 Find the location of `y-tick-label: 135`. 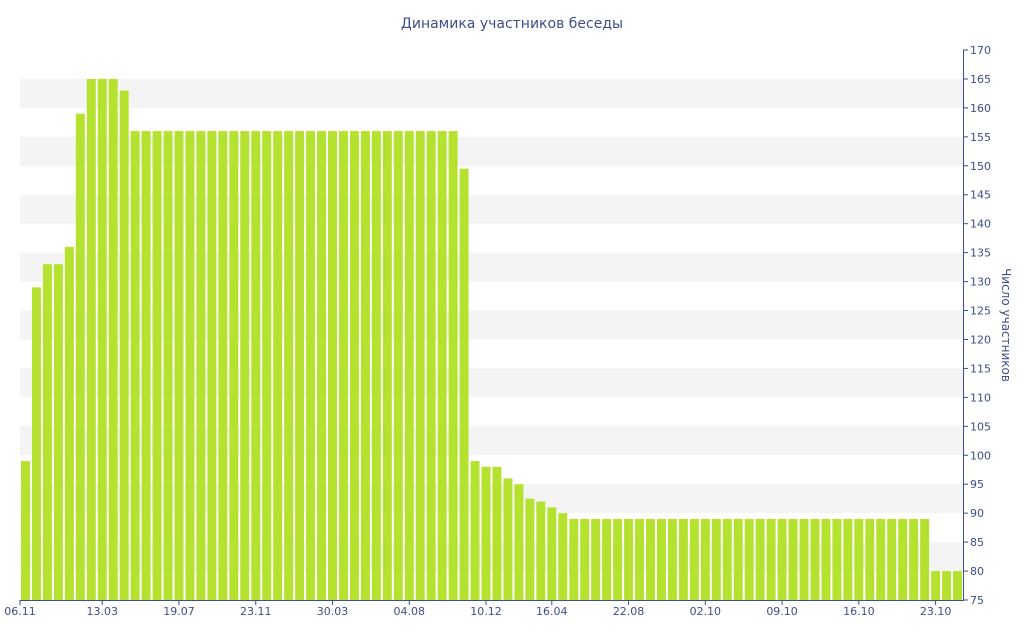

y-tick-label: 135 is located at coordinates (980, 253).